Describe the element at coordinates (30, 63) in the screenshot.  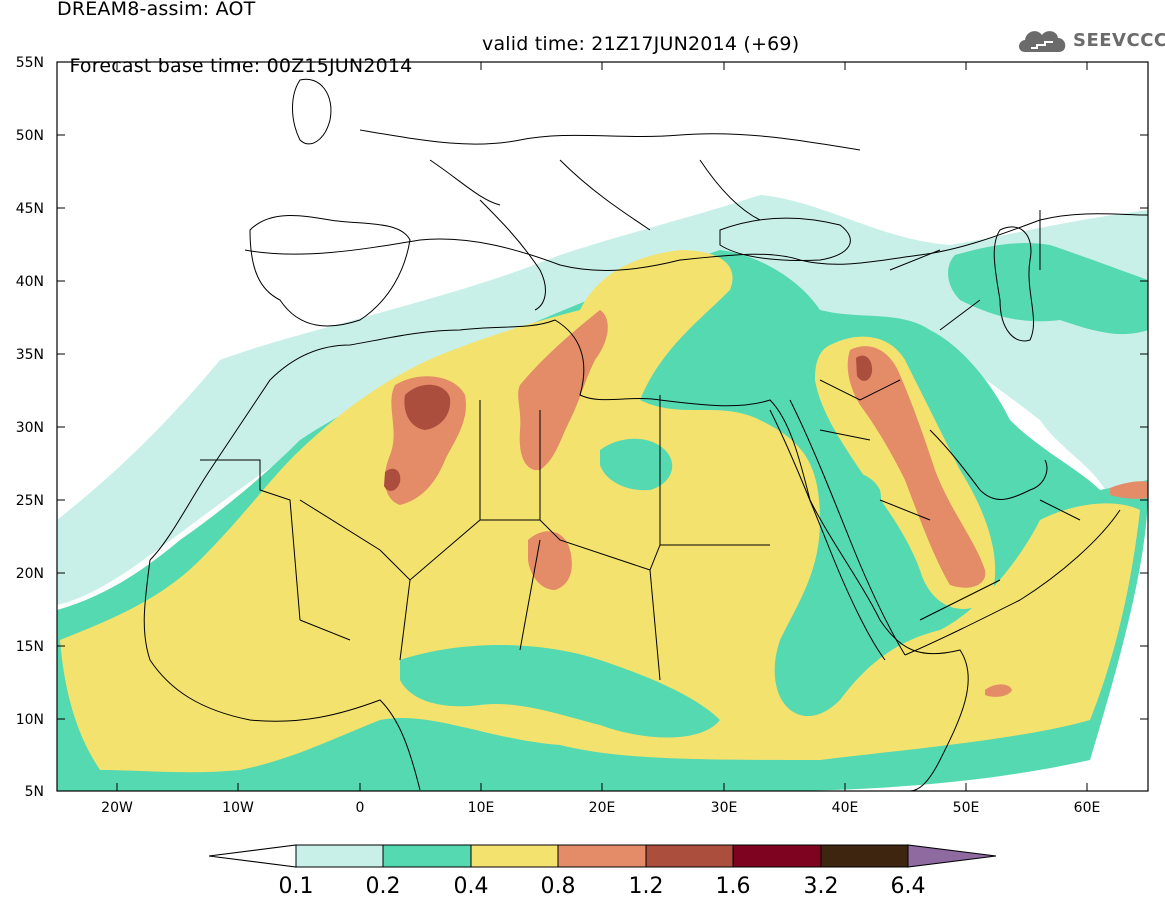
I see `lat-label: 55N` at that location.